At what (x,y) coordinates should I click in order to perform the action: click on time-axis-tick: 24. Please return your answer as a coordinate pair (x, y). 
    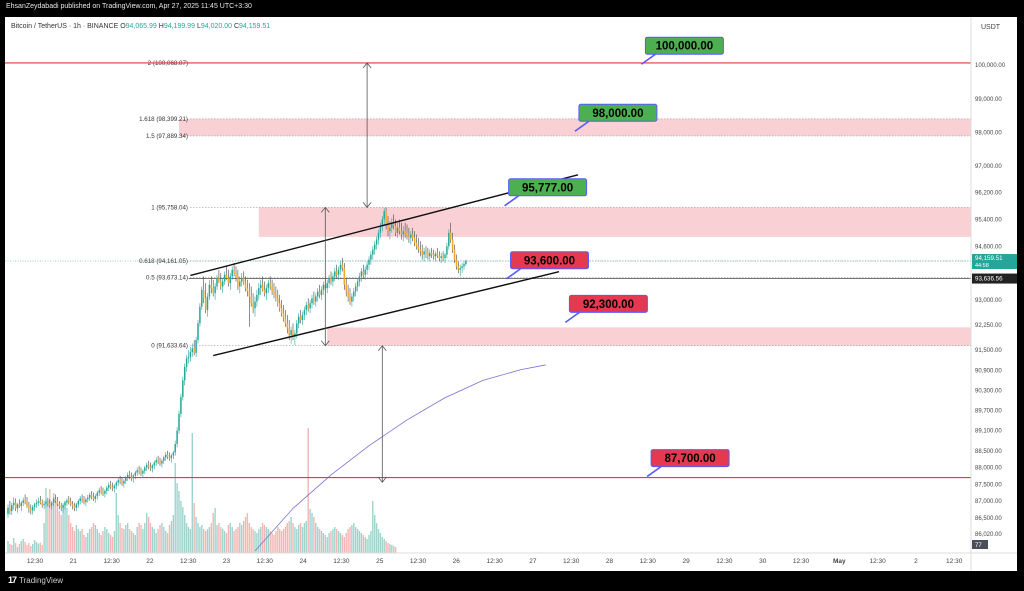
    Looking at the image, I should click on (303, 561).